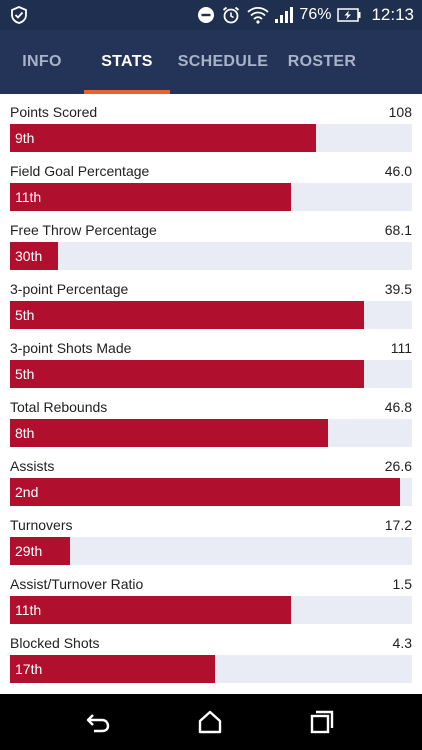  I want to click on stat-rank: 2nd, so click(27, 492).